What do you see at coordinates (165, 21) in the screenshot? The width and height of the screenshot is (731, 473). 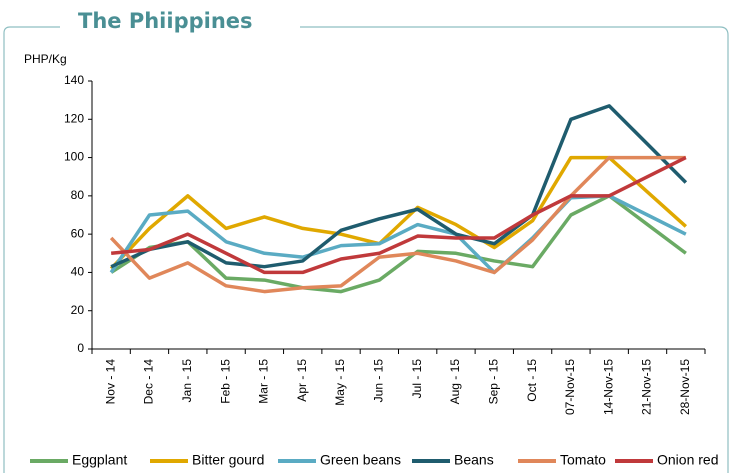 I see `chart-title: The Phiippines` at bounding box center [165, 21].